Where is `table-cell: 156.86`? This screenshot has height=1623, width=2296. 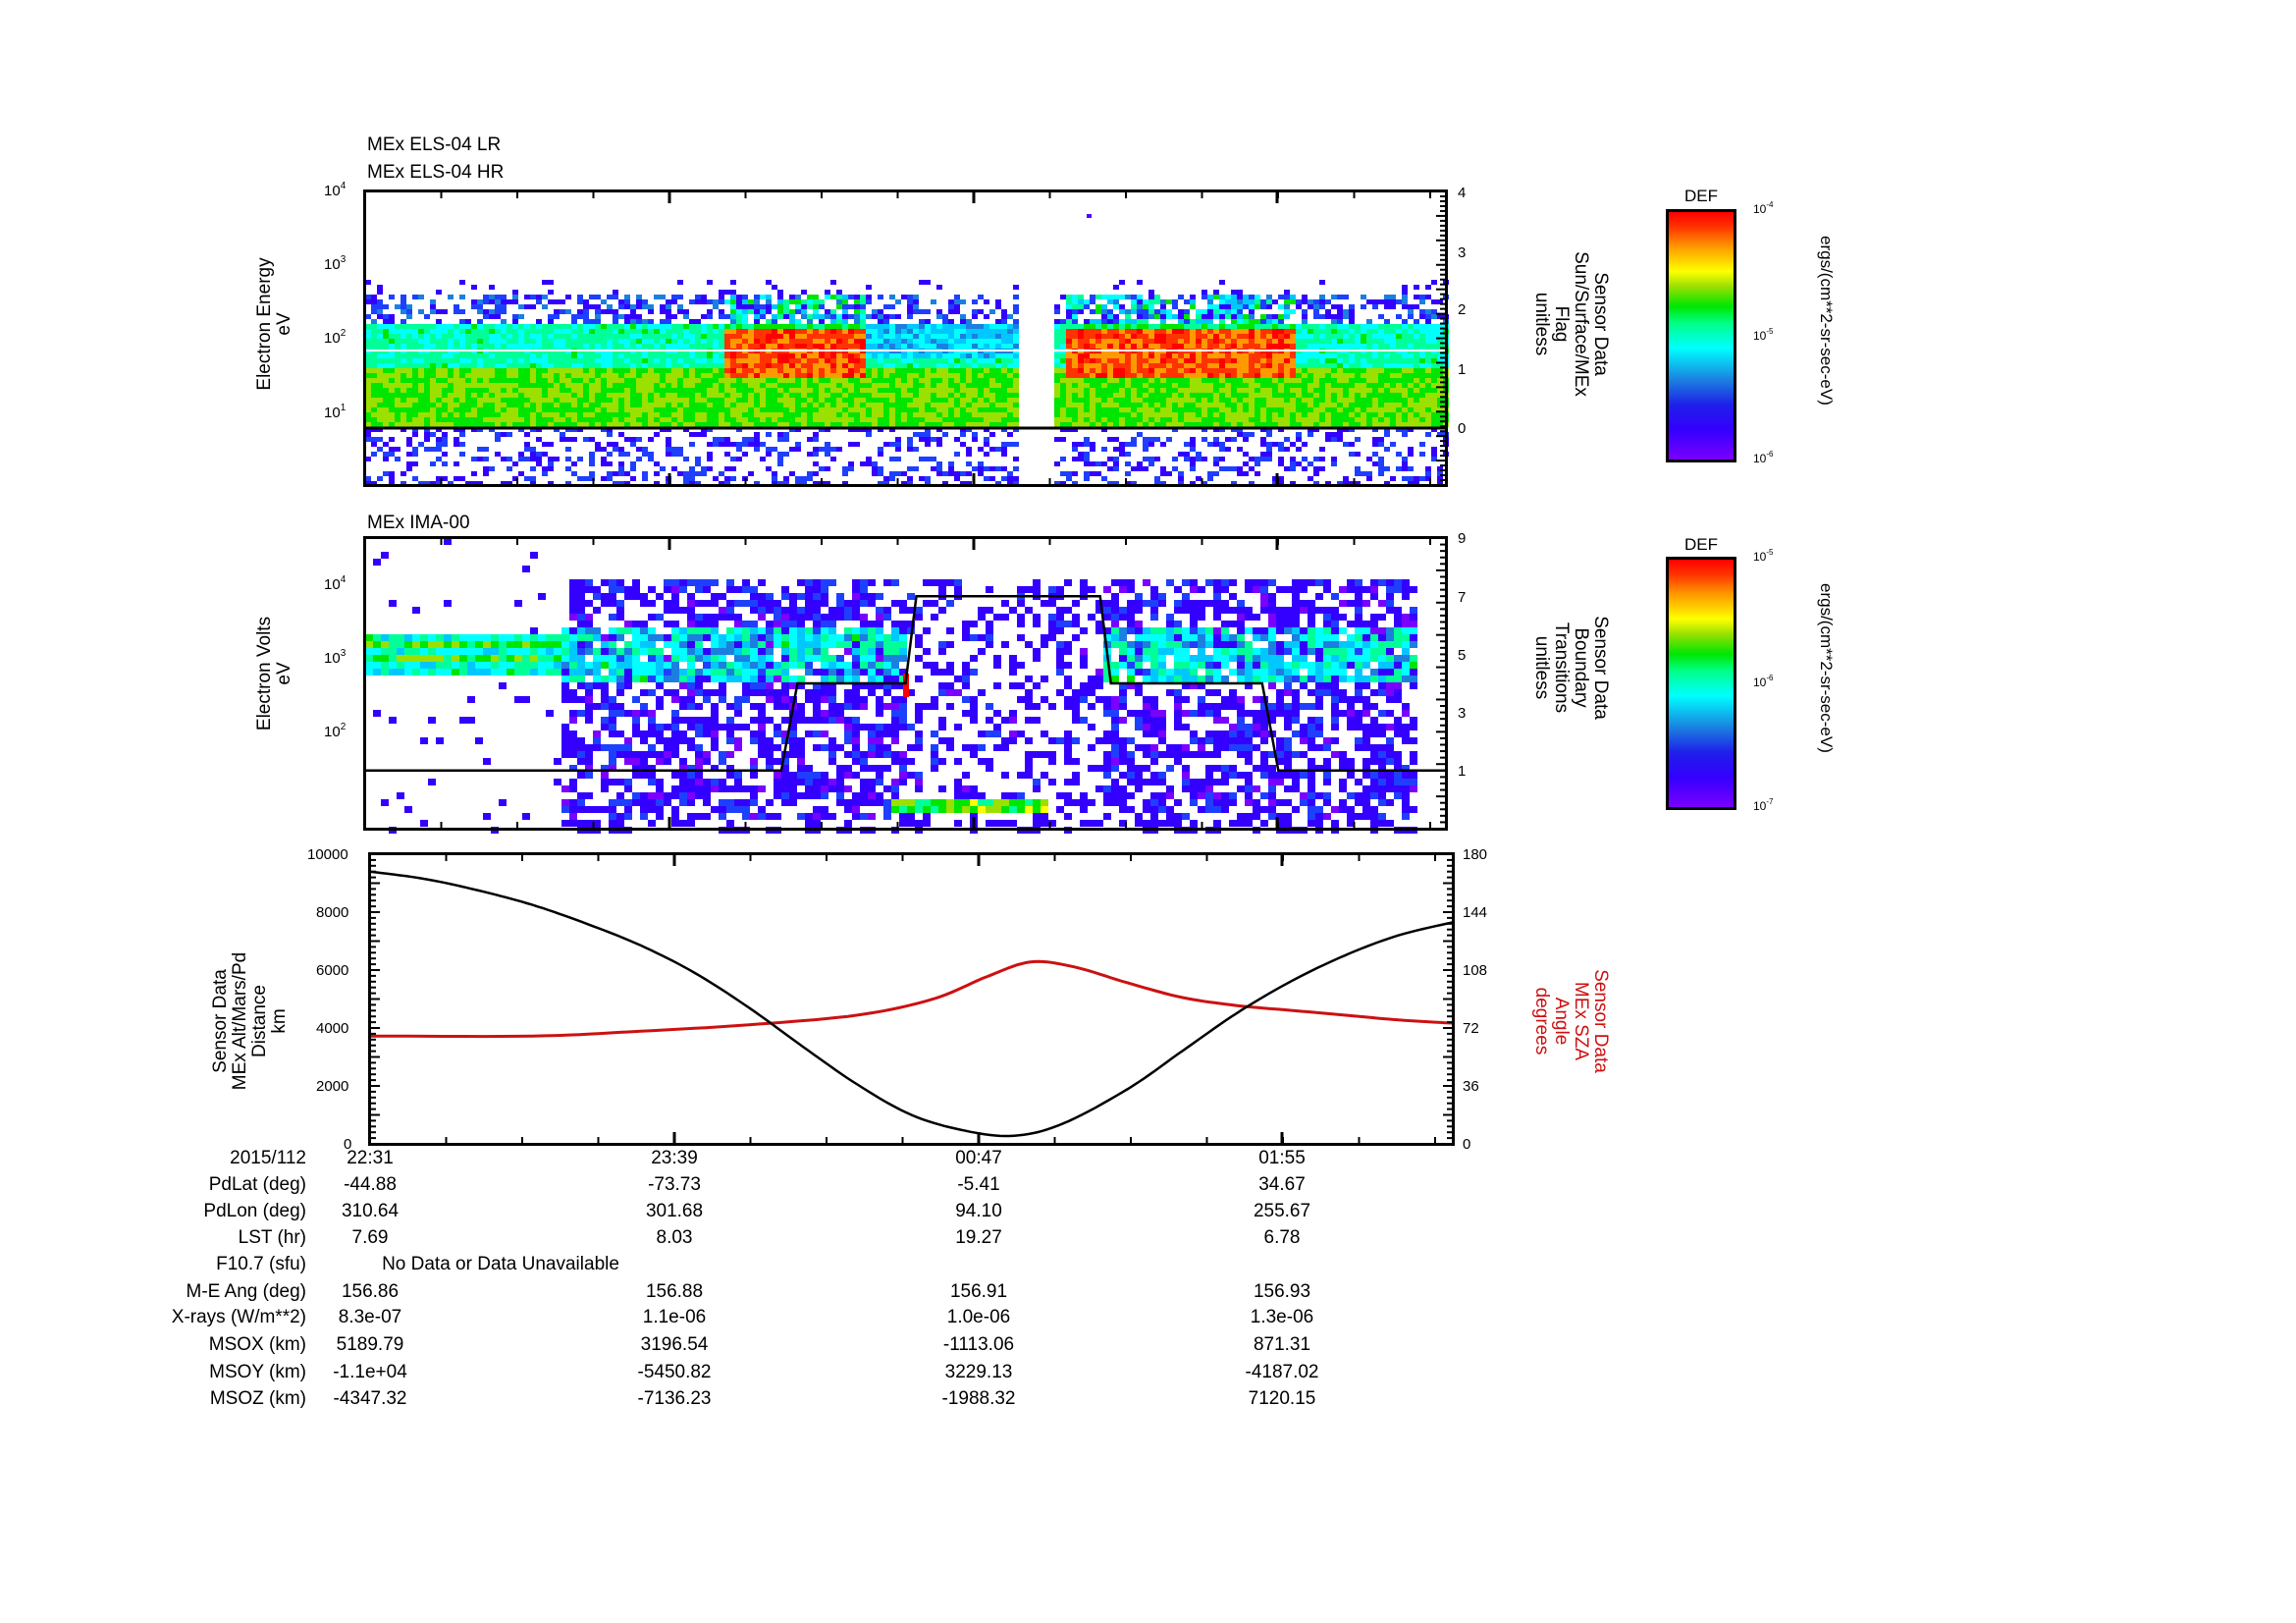
table-cell: 156.86 is located at coordinates (370, 1292).